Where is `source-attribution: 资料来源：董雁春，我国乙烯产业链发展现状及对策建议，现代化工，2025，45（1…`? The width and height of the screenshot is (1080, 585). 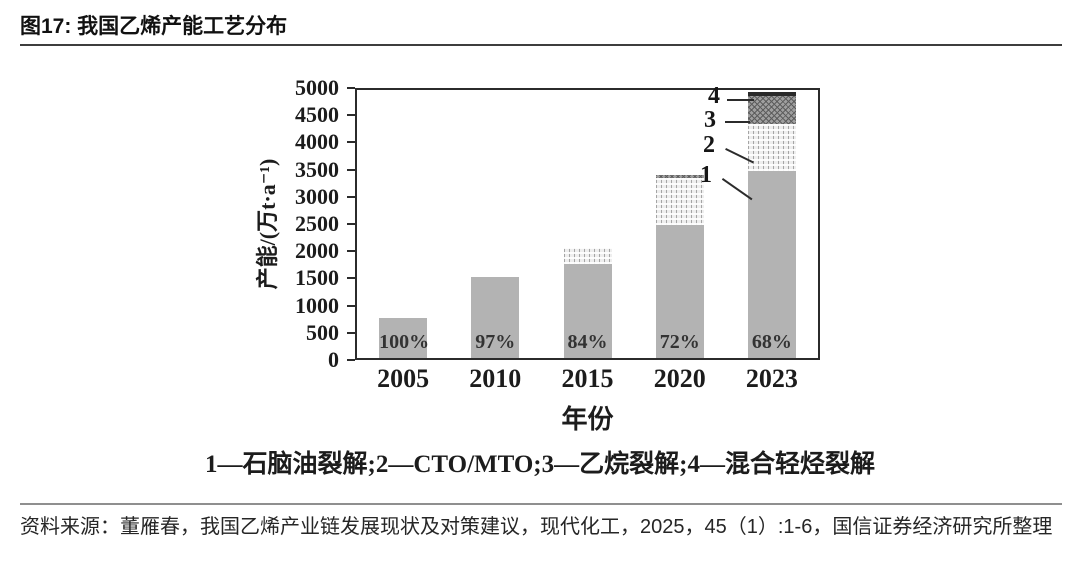
source-attribution: 资料来源：董雁春，我国乙烯产业链发展现状及对策建议，现代化工，2025，45（1… is located at coordinates (536, 527).